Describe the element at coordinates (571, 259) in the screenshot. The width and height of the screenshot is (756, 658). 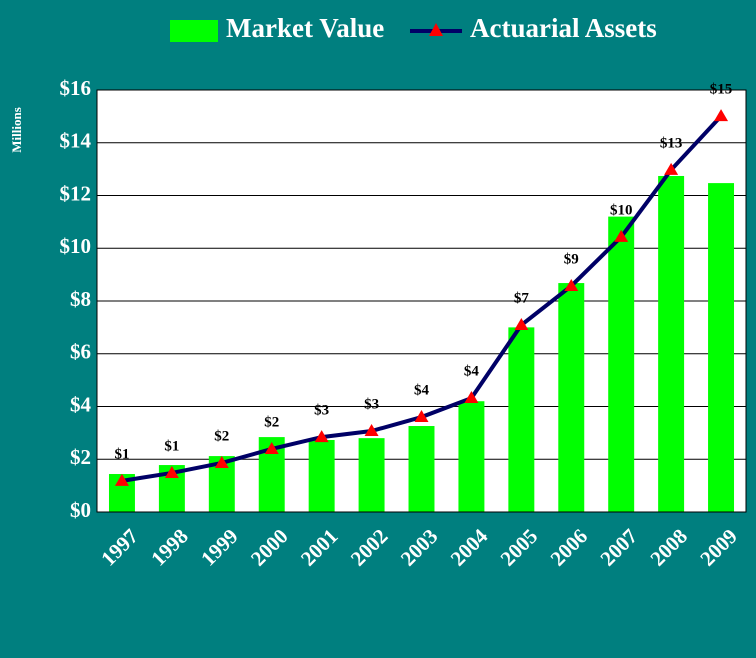
I see `data-label: $9` at that location.